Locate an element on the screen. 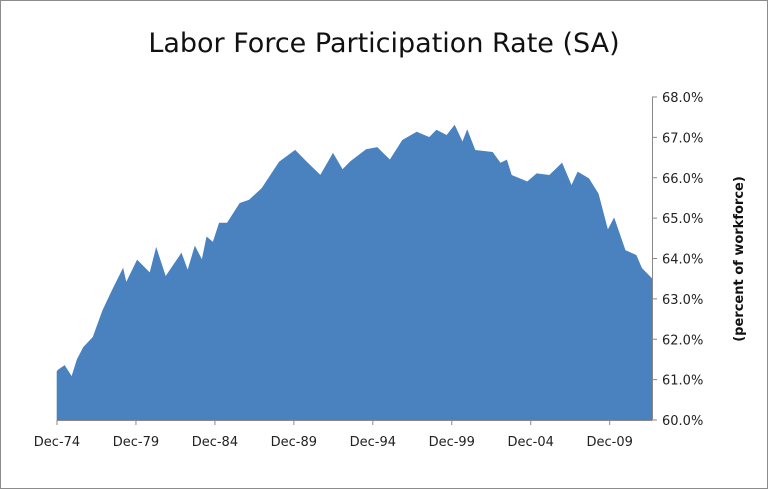 The height and width of the screenshot is (489, 768). y-tick-label: 67.0% is located at coordinates (682, 138).